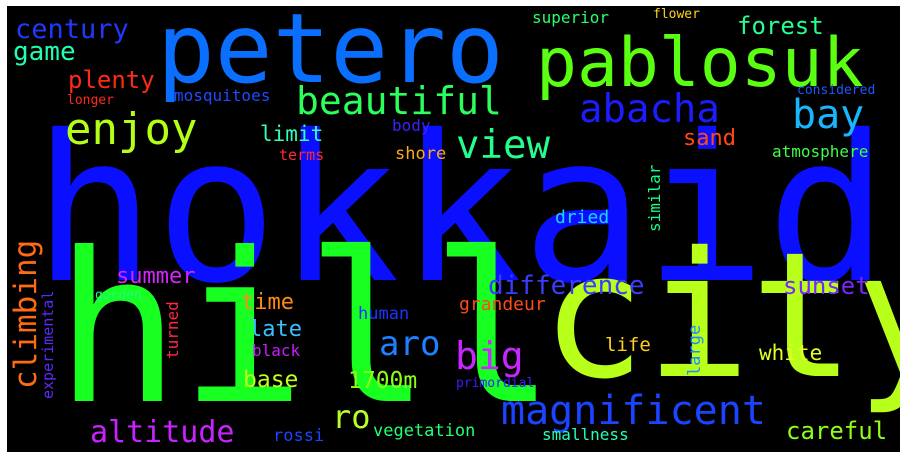 This screenshot has width=907, height=460. I want to click on word-primordial: primordial, so click(495, 383).